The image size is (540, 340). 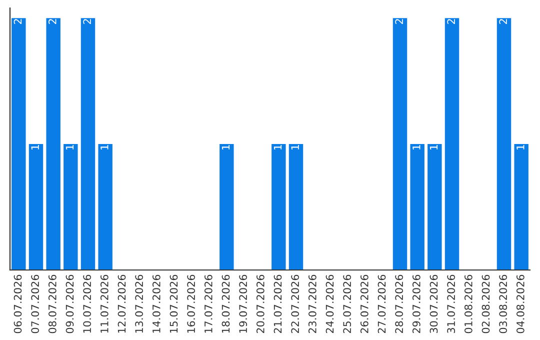 What do you see at coordinates (451, 304) in the screenshot?
I see `x-tick-label: 31.07.2026` at bounding box center [451, 304].